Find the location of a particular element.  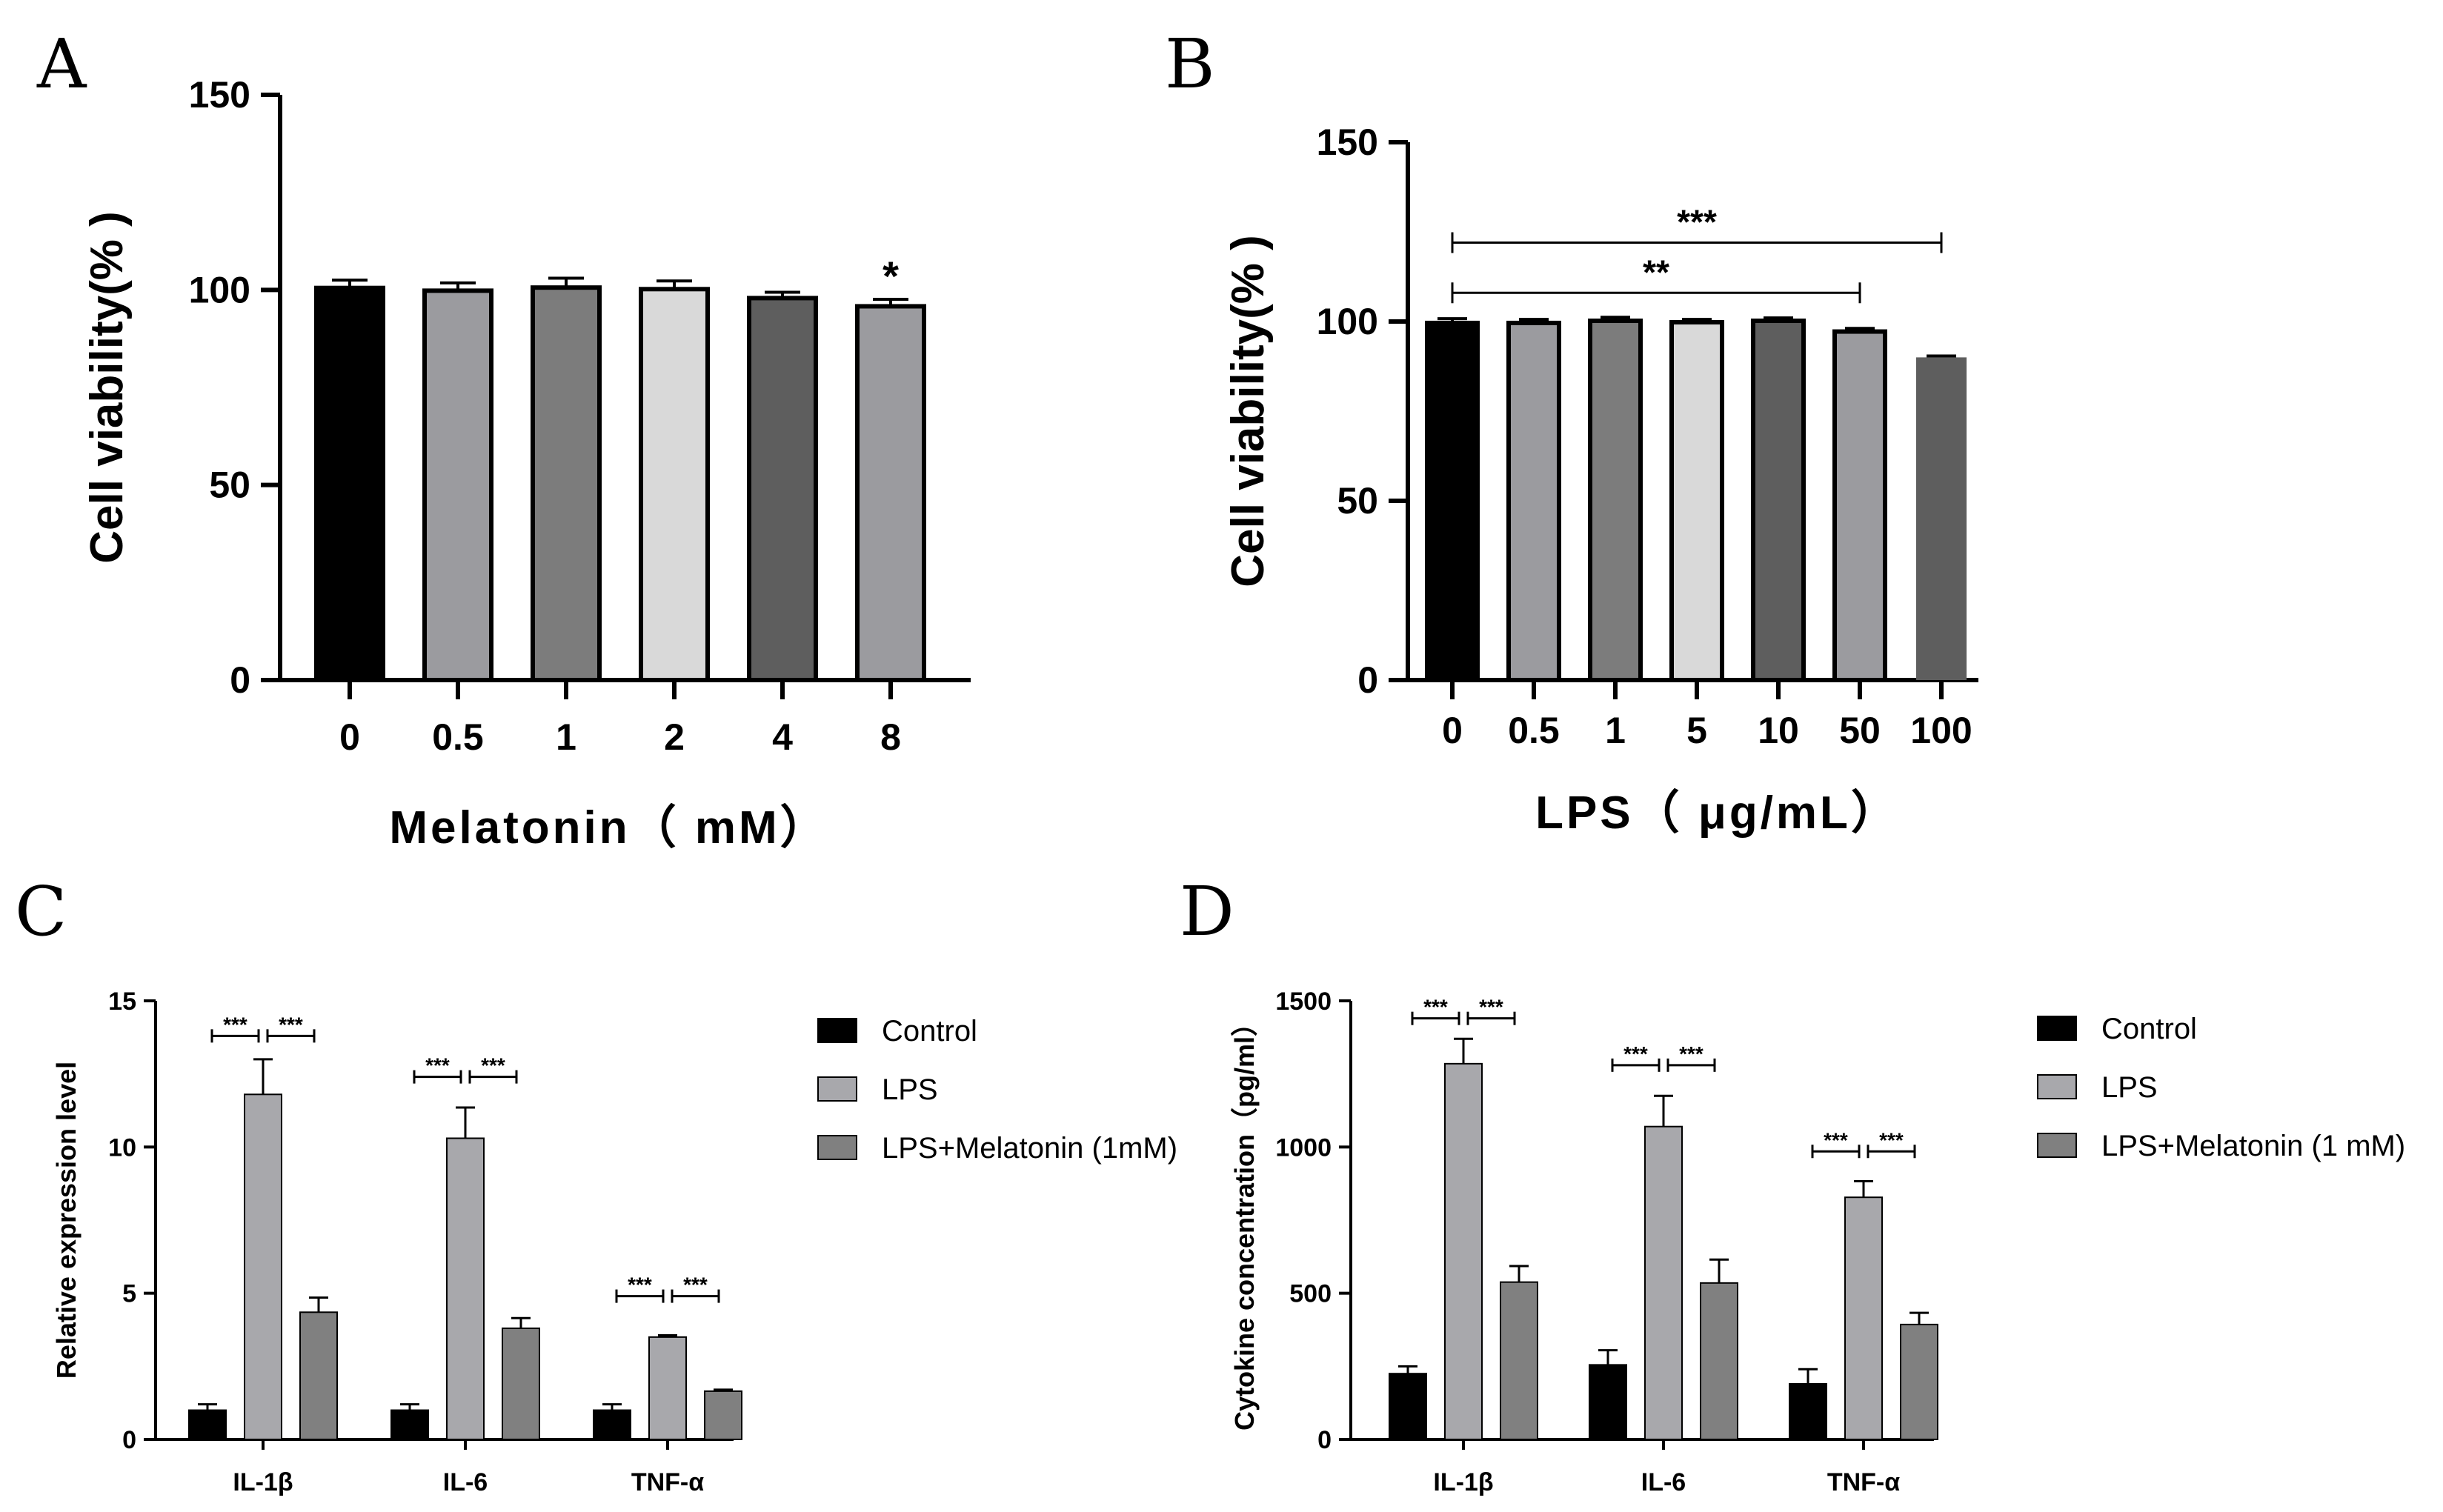

y-tick-label: 5 is located at coordinates (129, 1294).